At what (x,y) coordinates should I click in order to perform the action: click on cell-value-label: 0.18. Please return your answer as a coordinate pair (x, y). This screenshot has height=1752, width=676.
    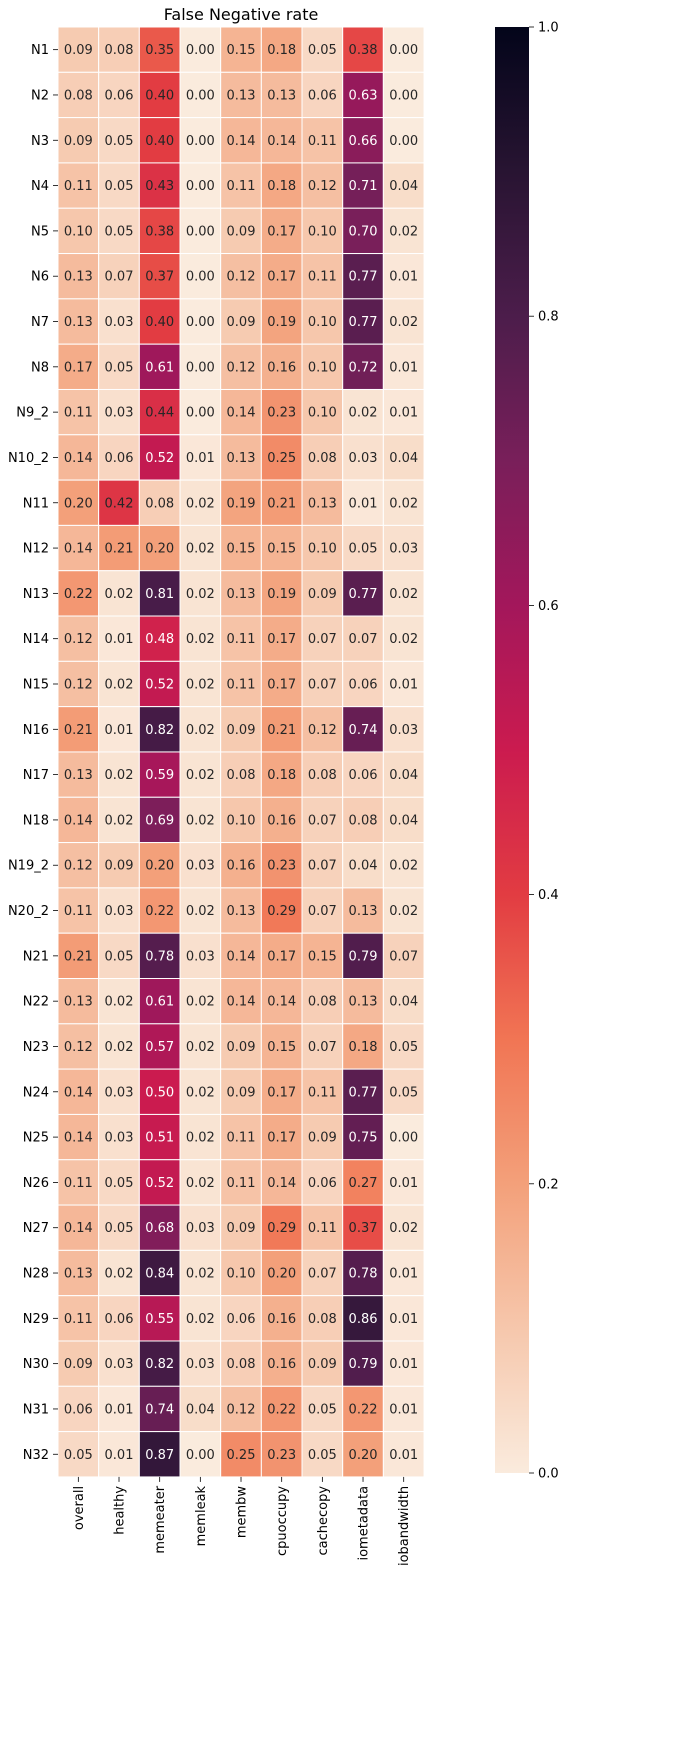
    Looking at the image, I should click on (281, 50).